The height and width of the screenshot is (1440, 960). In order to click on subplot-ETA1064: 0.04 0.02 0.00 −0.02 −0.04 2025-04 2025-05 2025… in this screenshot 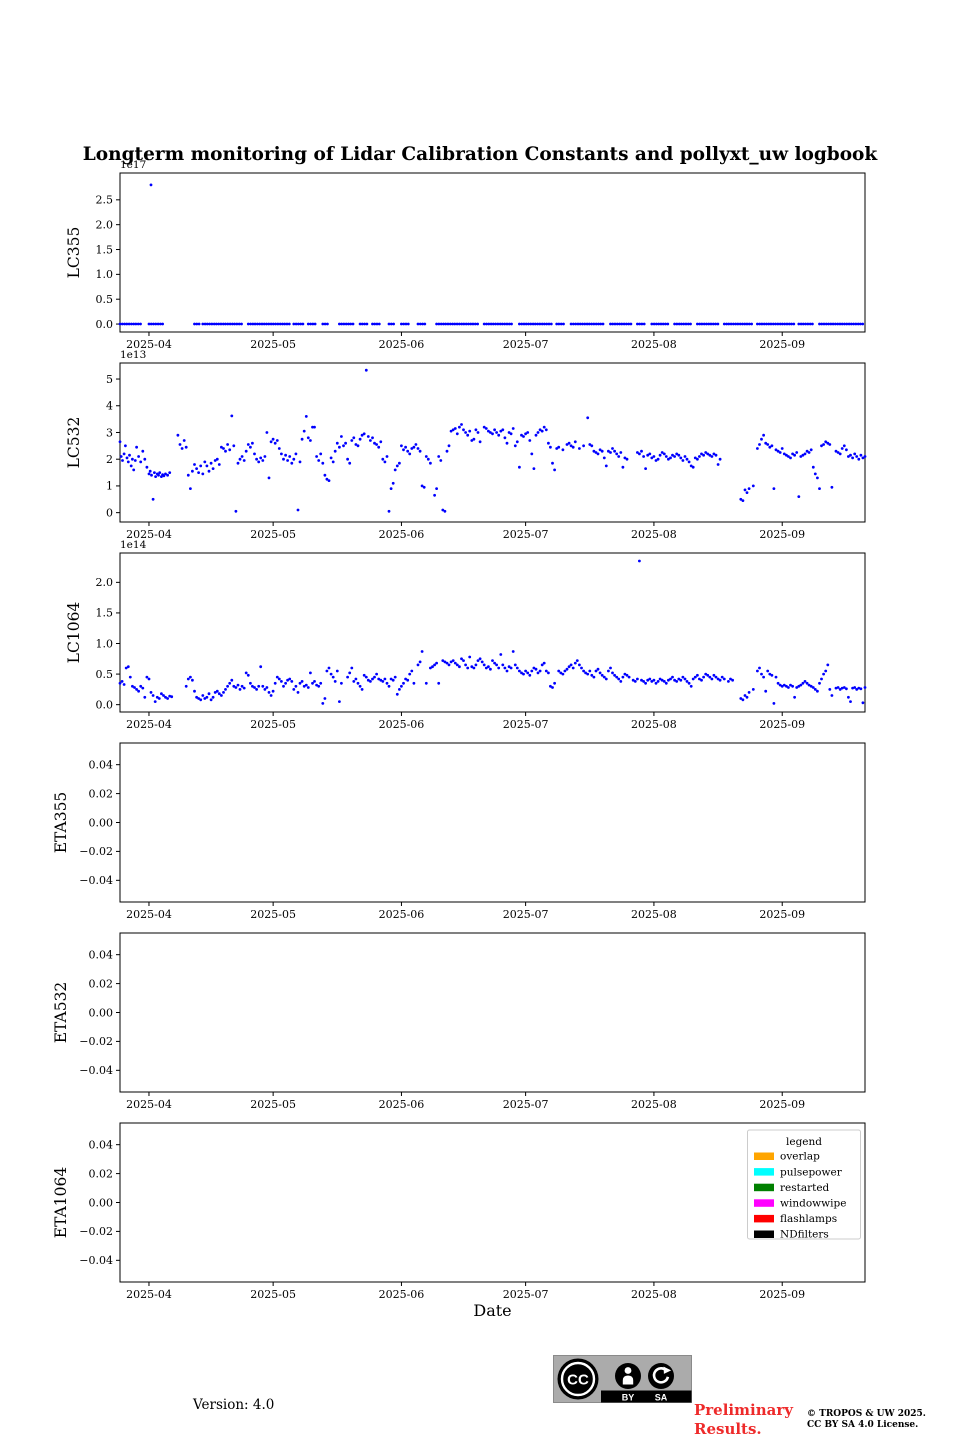, I will do `click(459, 1211)`.